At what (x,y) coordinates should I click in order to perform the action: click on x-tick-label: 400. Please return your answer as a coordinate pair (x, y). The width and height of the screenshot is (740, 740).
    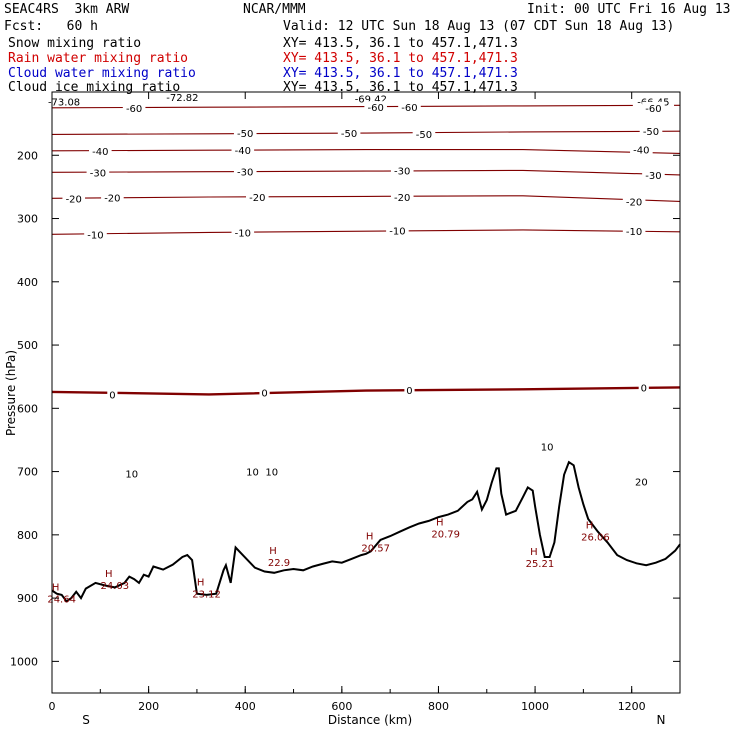
    Looking at the image, I should click on (245, 706).